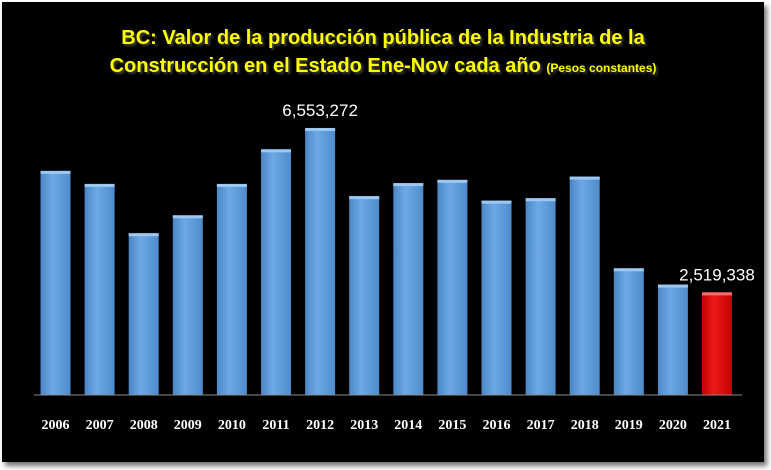 Image resolution: width=771 pixels, height=470 pixels. I want to click on x-tick-2010: 2010, so click(232, 425).